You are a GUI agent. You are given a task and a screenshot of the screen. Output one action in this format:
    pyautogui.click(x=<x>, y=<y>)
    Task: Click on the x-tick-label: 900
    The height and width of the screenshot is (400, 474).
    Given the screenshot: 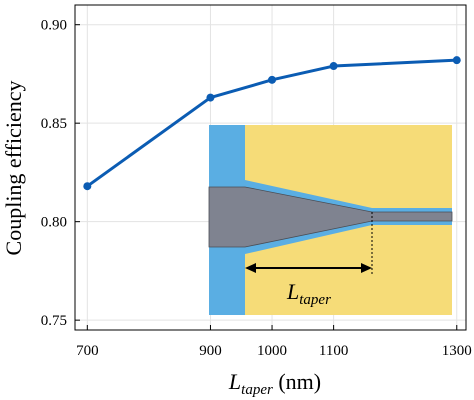 What is the action you would take?
    pyautogui.click(x=210, y=351)
    